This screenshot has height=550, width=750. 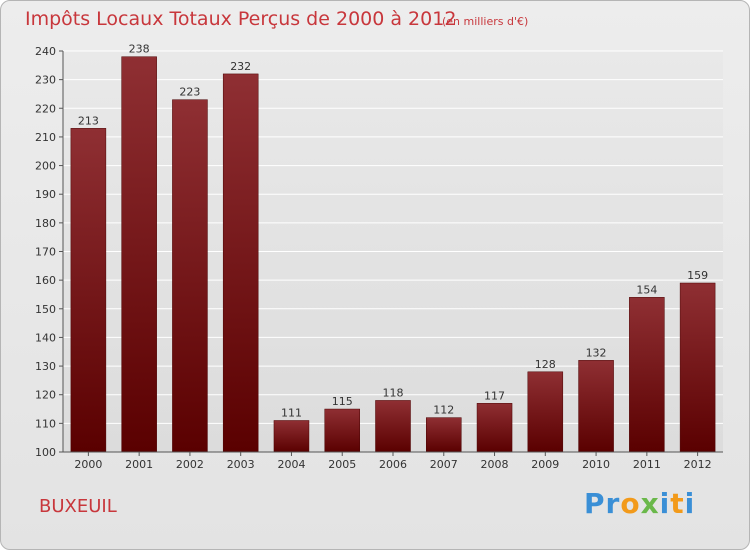 I want to click on bar-2009, so click(x=545, y=412).